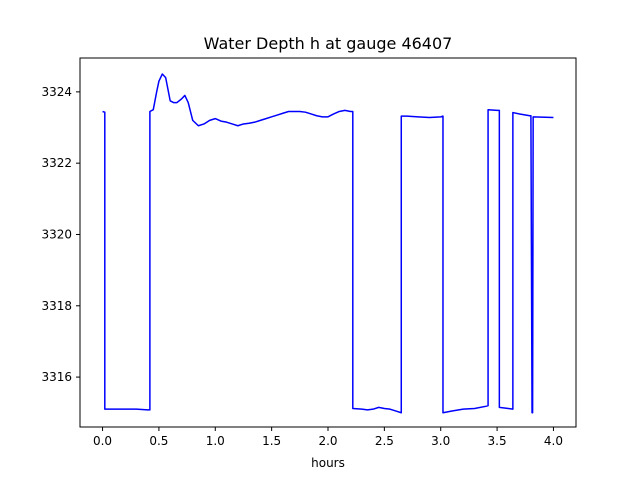 This screenshot has width=640, height=480. Describe the element at coordinates (56, 234) in the screenshot. I see `y-tick-label: 3320` at that location.